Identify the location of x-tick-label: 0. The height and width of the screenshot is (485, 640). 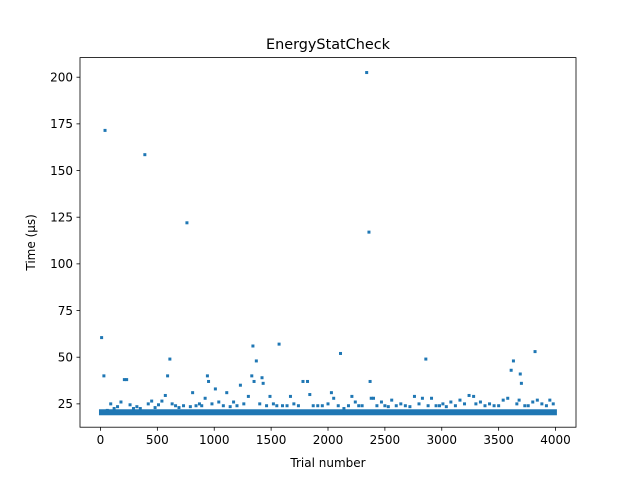
(101, 440).